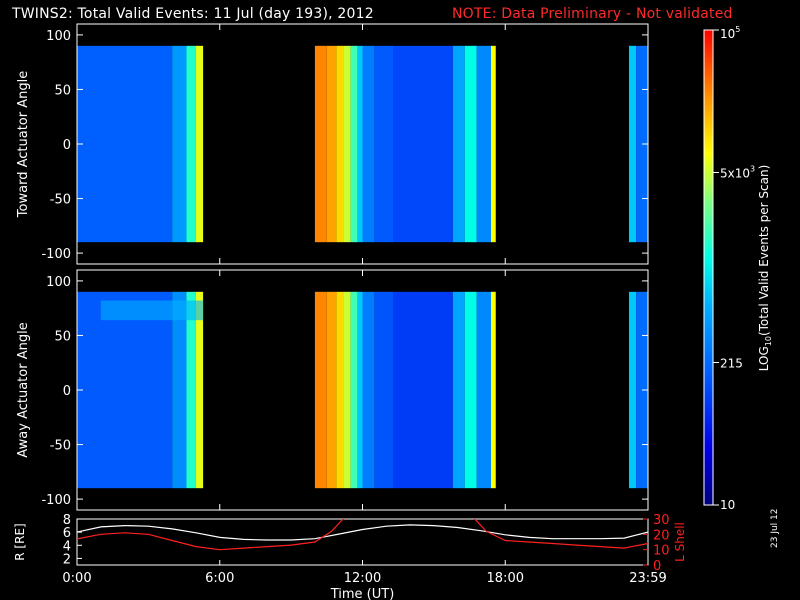 This screenshot has width=800, height=600. What do you see at coordinates (362, 593) in the screenshot?
I see `x-axis-label: Time (UT)` at bounding box center [362, 593].